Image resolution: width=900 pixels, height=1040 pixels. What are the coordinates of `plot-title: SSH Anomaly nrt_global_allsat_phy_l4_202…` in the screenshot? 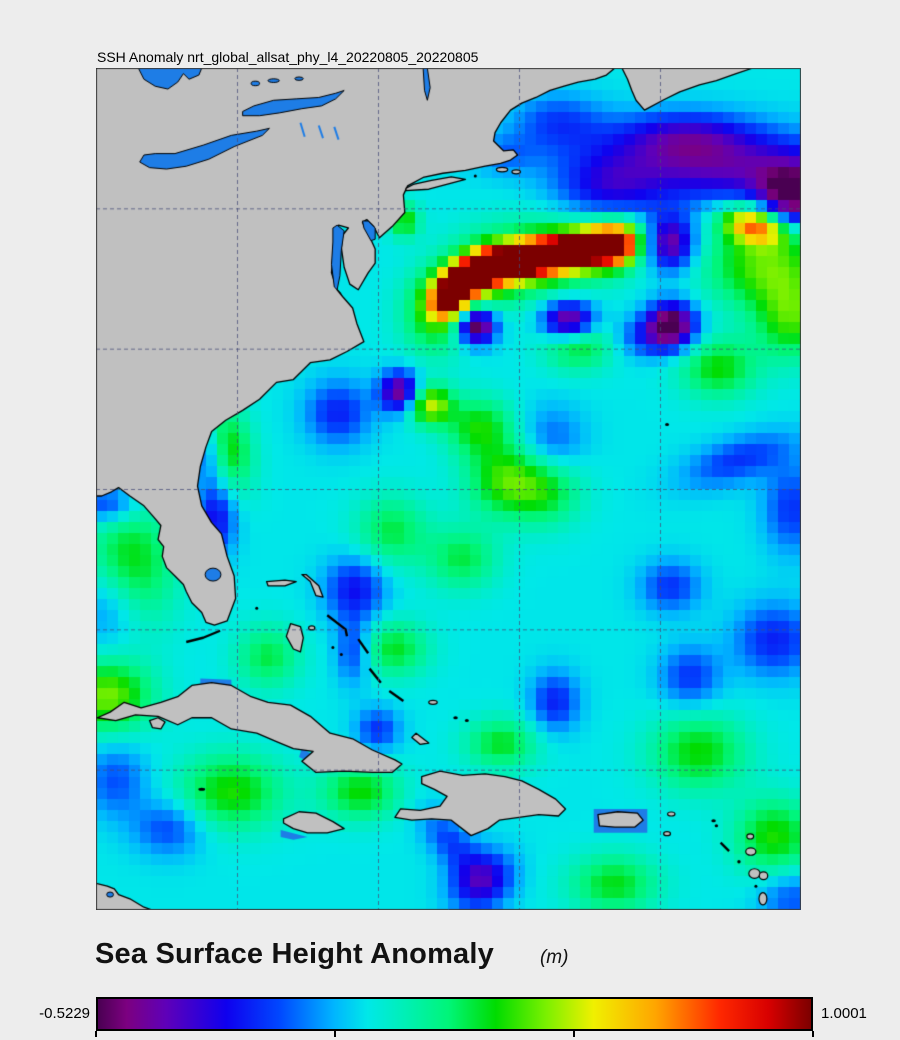 It's located at (288, 57).